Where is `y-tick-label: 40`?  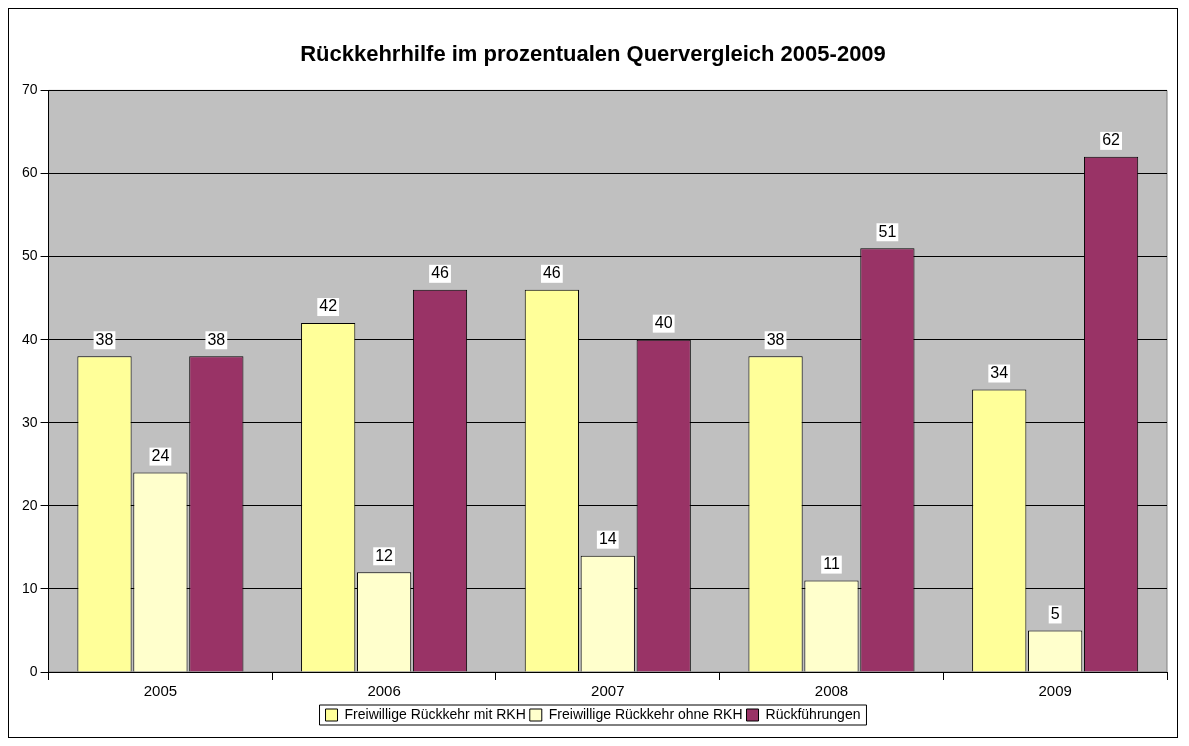
y-tick-label: 40 is located at coordinates (29, 338).